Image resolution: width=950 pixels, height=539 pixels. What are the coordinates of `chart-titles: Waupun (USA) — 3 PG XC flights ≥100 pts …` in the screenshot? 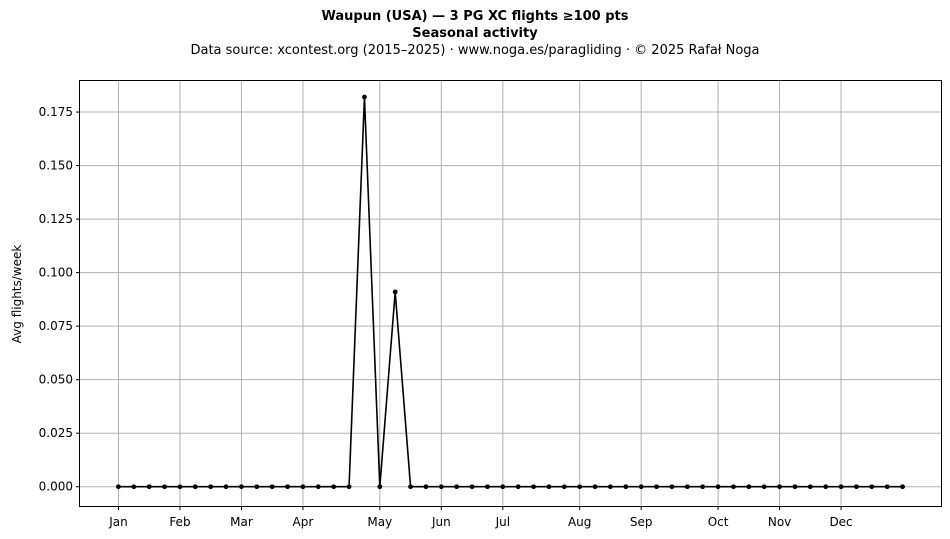 It's located at (475, 34).